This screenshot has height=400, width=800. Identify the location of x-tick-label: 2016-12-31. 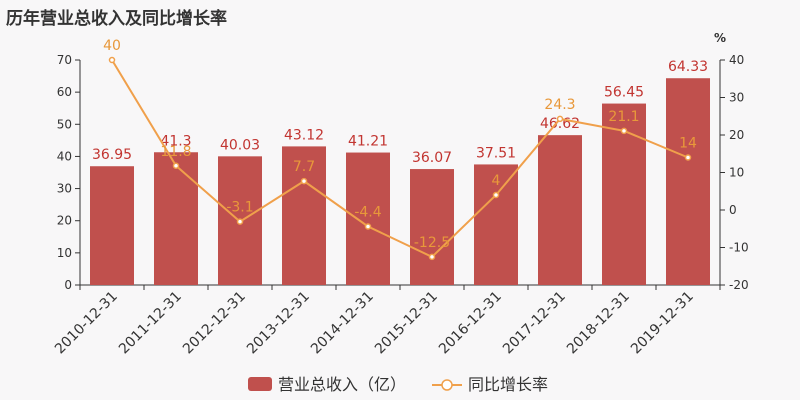
(470, 323).